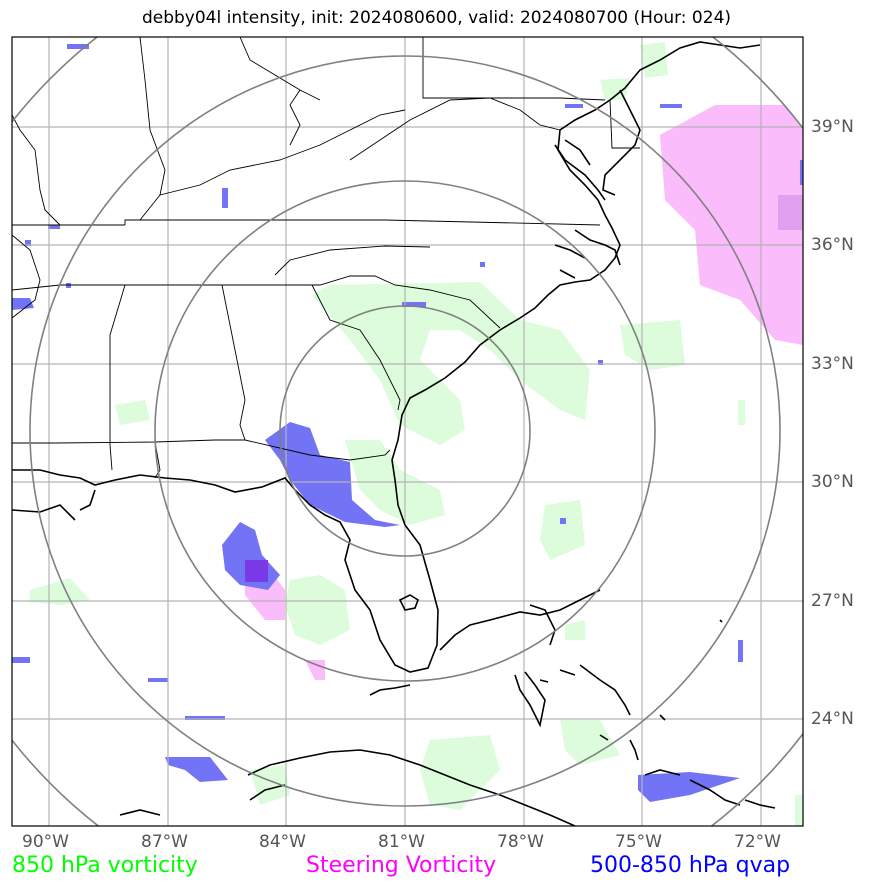 The width and height of the screenshot is (873, 891). What do you see at coordinates (401, 842) in the screenshot?
I see `x-tick-label: 81°W` at bounding box center [401, 842].